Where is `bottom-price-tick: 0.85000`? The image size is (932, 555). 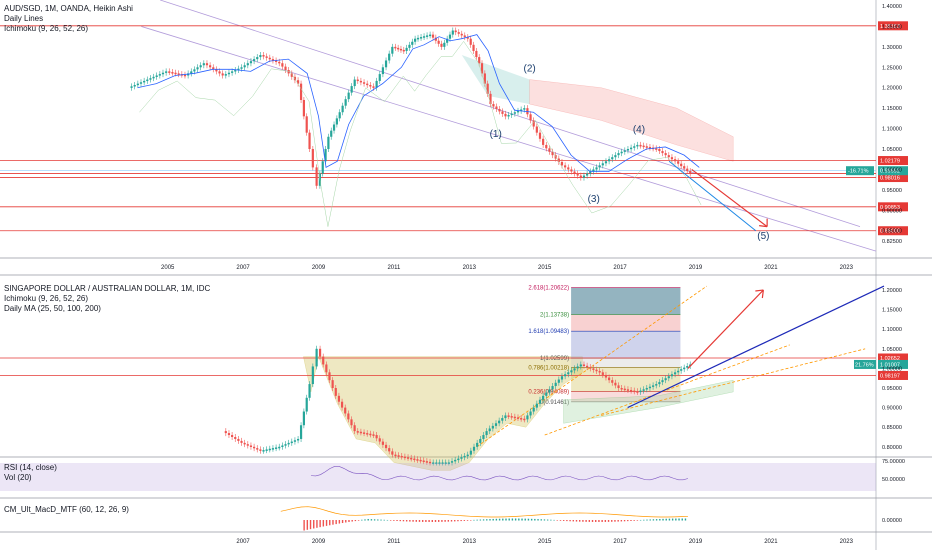
bottom-price-tick: 0.85000 is located at coordinates (892, 428).